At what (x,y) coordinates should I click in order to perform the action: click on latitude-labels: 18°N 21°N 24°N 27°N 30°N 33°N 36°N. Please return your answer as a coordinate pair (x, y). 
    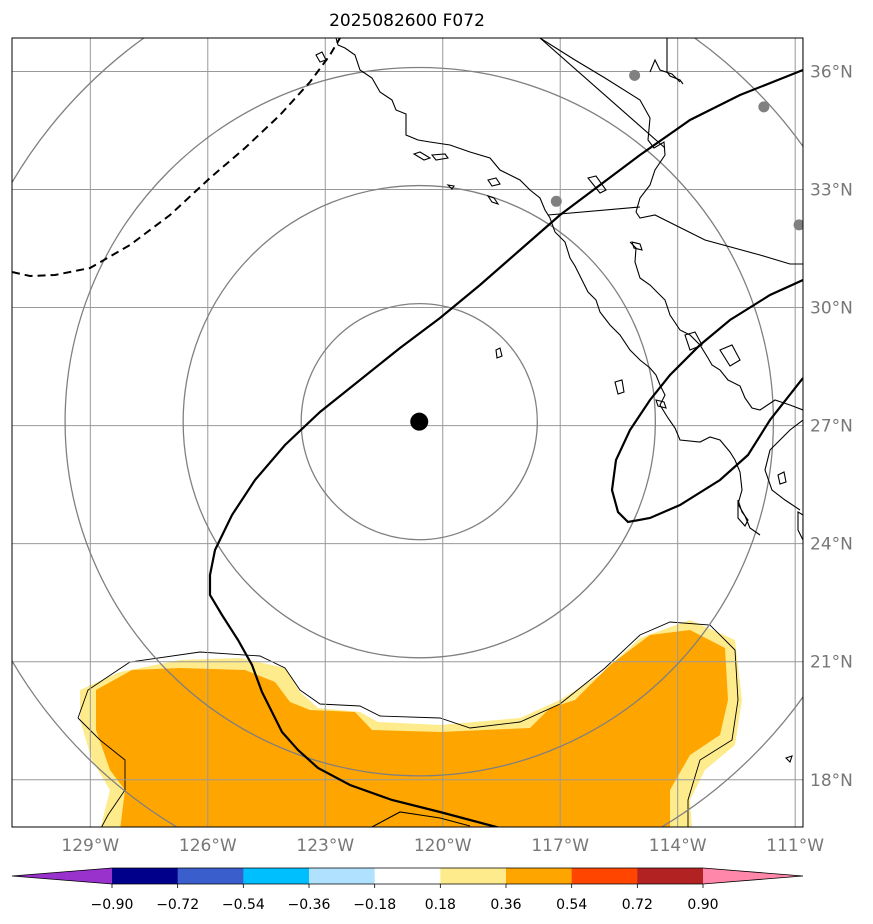
    Looking at the image, I should click on (831, 426).